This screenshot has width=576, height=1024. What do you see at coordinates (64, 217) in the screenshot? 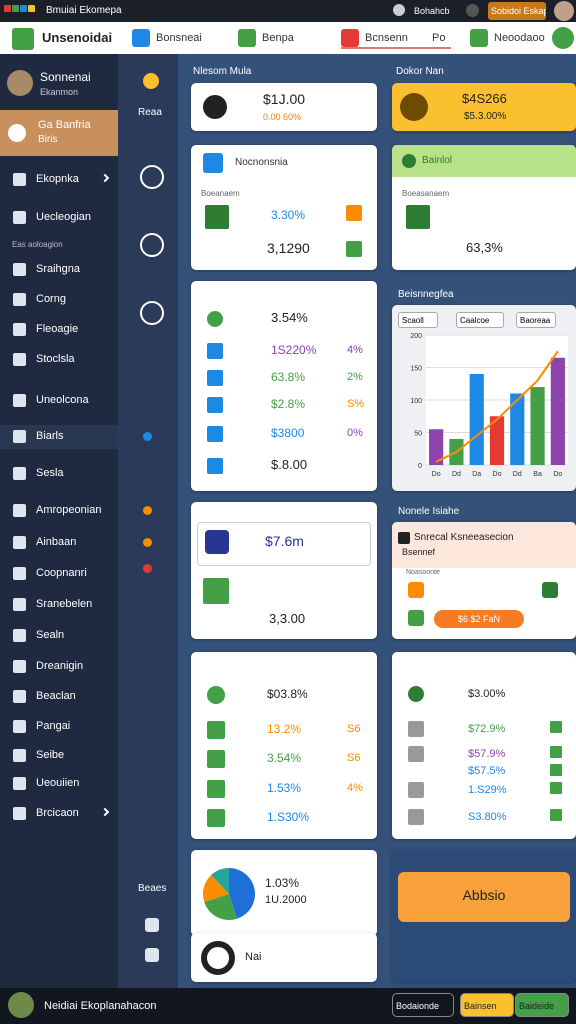
I see `menu-item: Uecleogian` at bounding box center [64, 217].